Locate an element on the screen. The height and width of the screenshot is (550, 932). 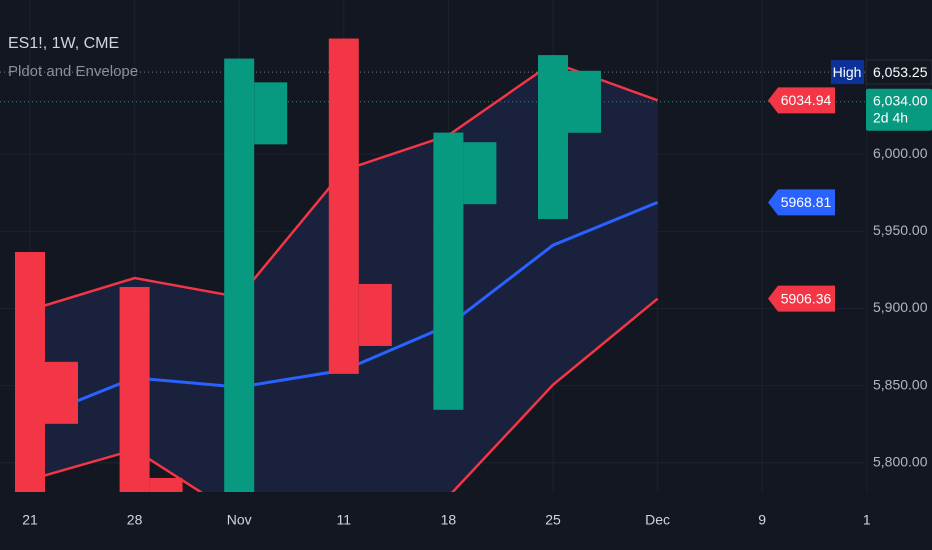
high-price-label: 6,053.25 is located at coordinates (900, 72).